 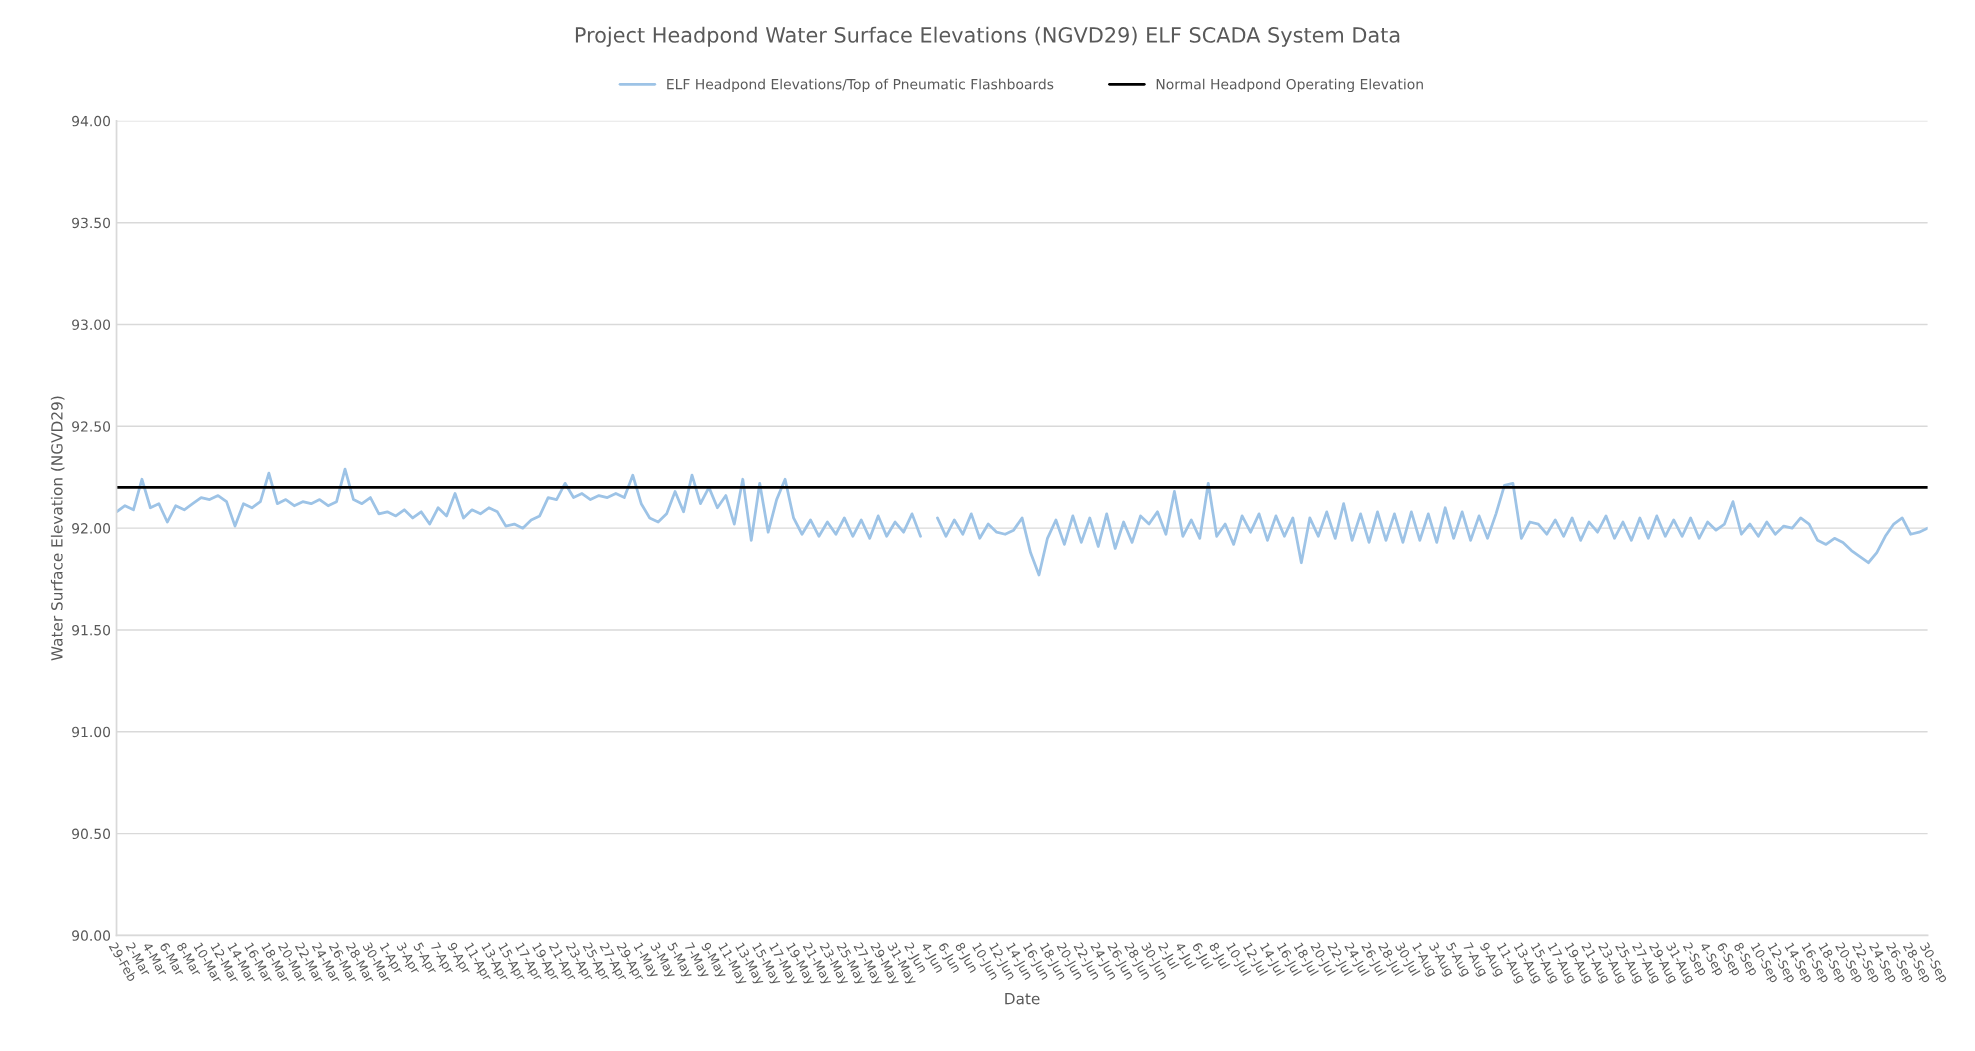 I want to click on y-tick-label: 92.00, so click(x=91, y=528).